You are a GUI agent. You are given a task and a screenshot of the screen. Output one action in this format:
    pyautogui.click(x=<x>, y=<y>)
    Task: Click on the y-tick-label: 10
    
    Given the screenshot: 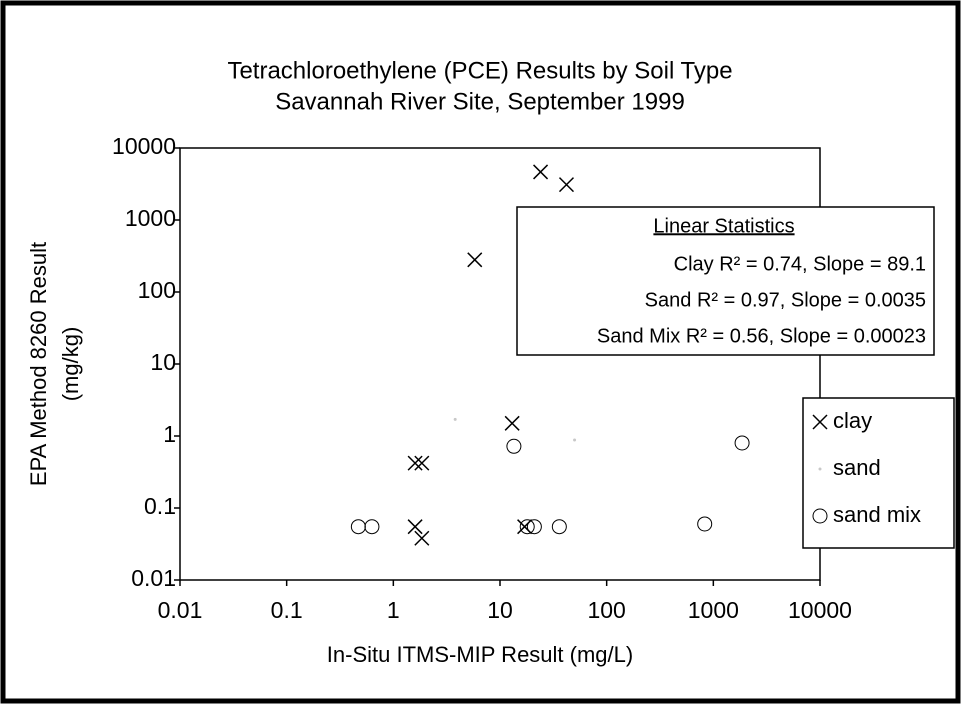 What is the action you would take?
    pyautogui.click(x=163, y=362)
    